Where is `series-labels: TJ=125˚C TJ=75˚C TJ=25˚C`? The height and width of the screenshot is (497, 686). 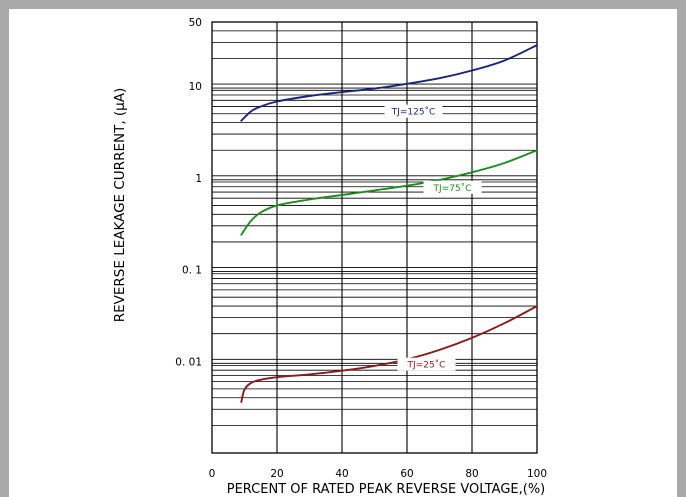
series-labels: TJ=125˚C TJ=75˚C TJ=25˚C is located at coordinates (433, 237).